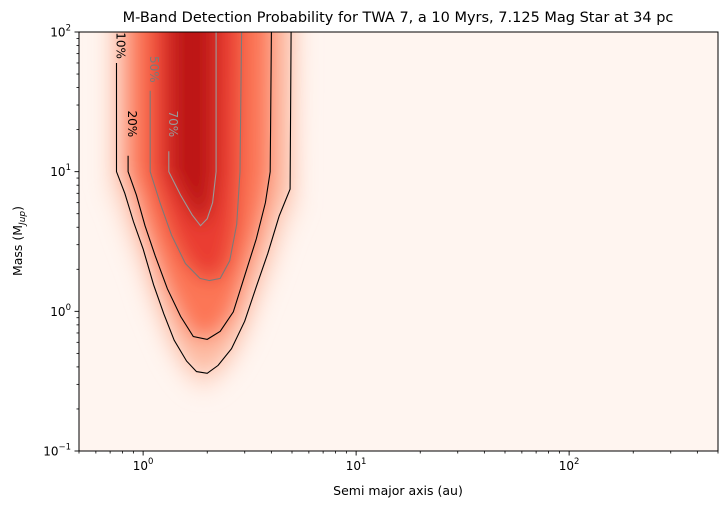 The image size is (727, 512). Describe the element at coordinates (147, 85) in the screenshot. I see `contour-label-layer: 10% 20% 50% 70%` at that location.